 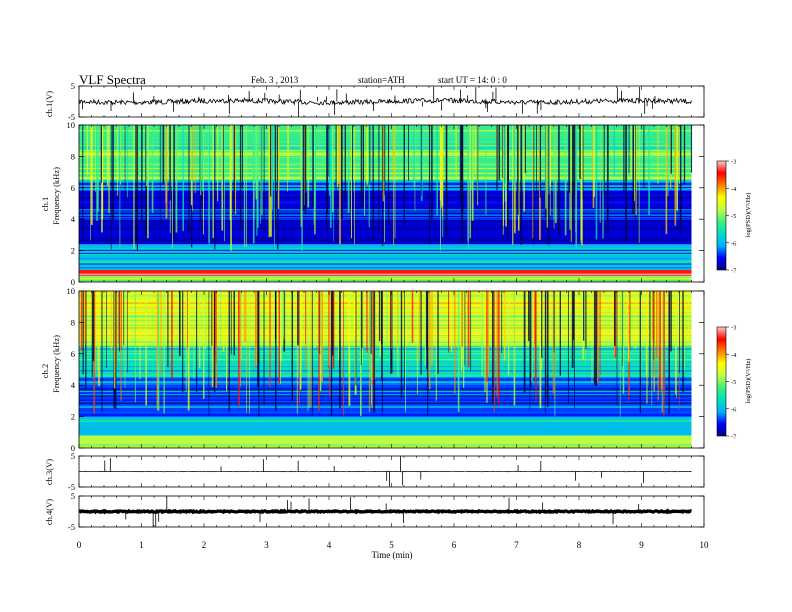 What do you see at coordinates (49, 512) in the screenshot?
I see `ch4-waveform-ylabel: ch.4(V)` at bounding box center [49, 512].